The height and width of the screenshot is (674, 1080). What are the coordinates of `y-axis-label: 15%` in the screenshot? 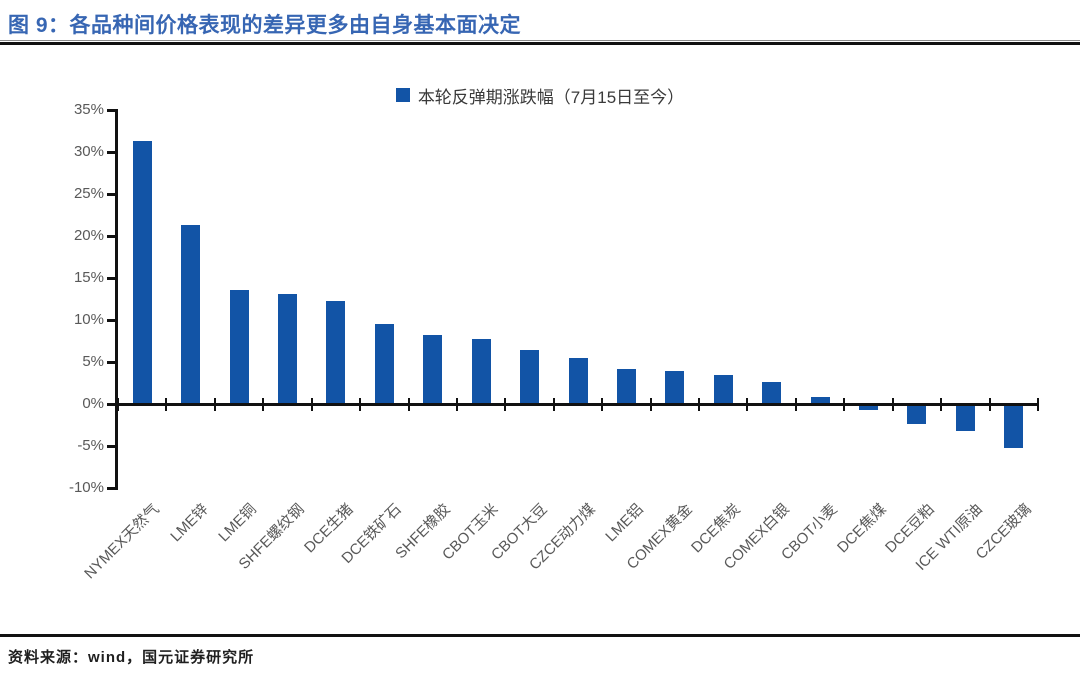 It's located at (88, 277).